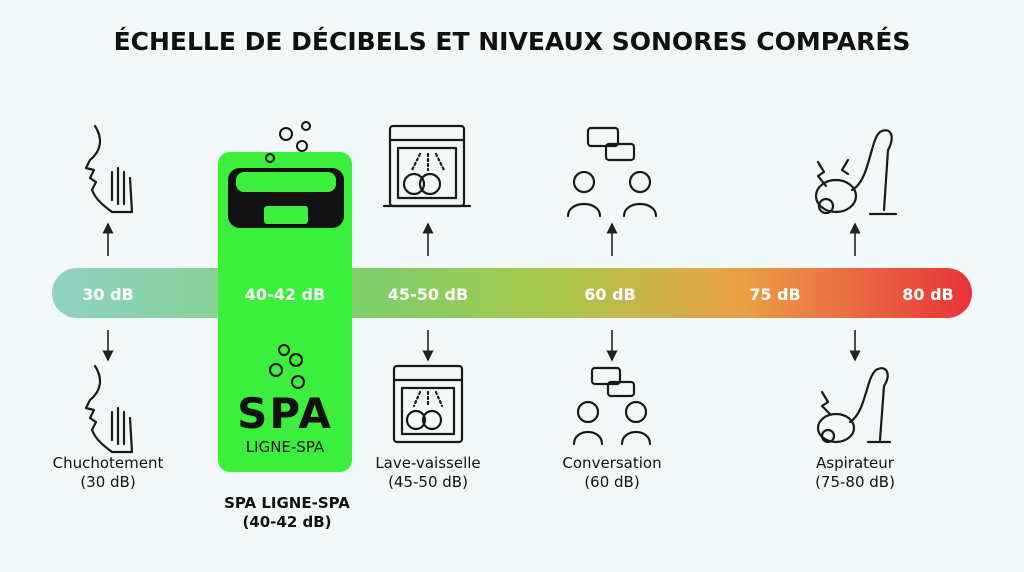  I want to click on logo-brand: SPA, so click(285, 413).